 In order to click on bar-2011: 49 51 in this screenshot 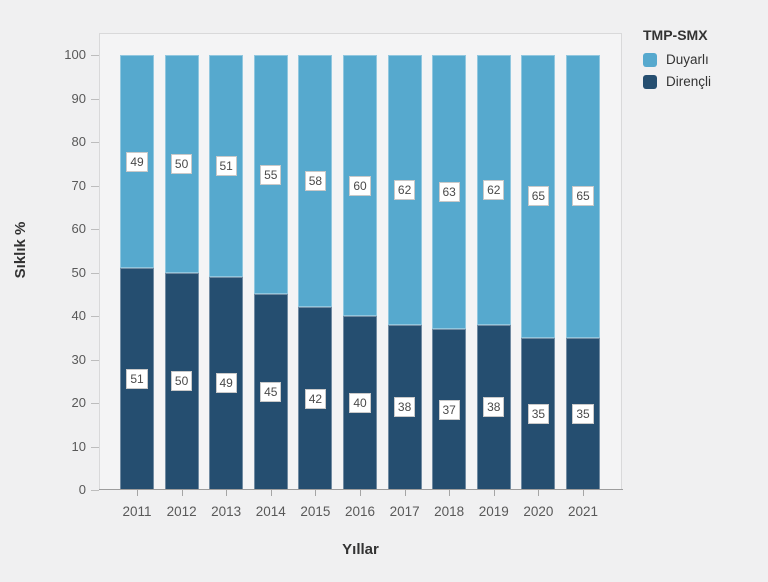, I will do `click(137, 272)`.